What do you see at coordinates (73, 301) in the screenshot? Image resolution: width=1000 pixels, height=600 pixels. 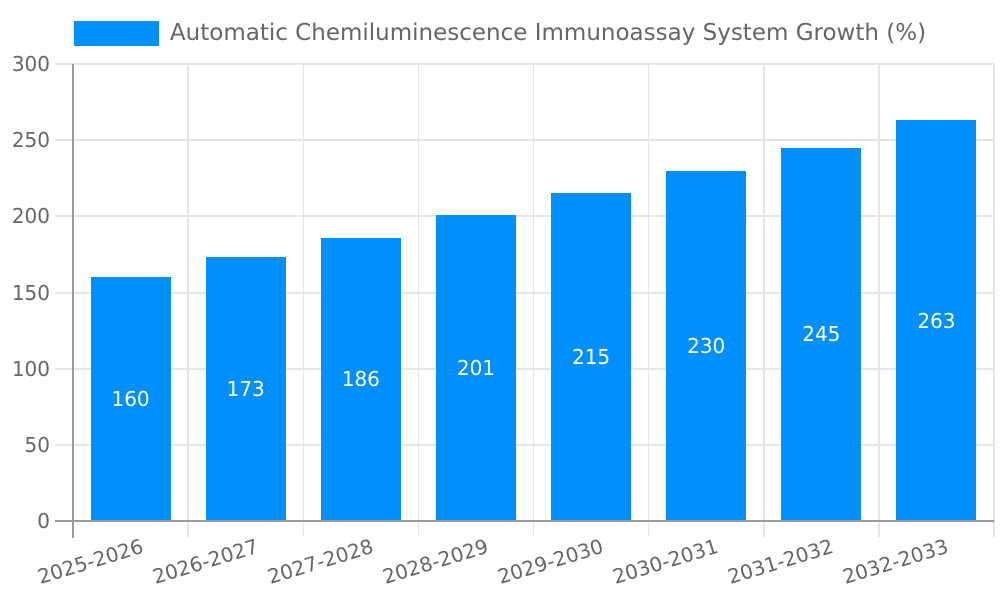 I see `y-axis-line` at bounding box center [73, 301].